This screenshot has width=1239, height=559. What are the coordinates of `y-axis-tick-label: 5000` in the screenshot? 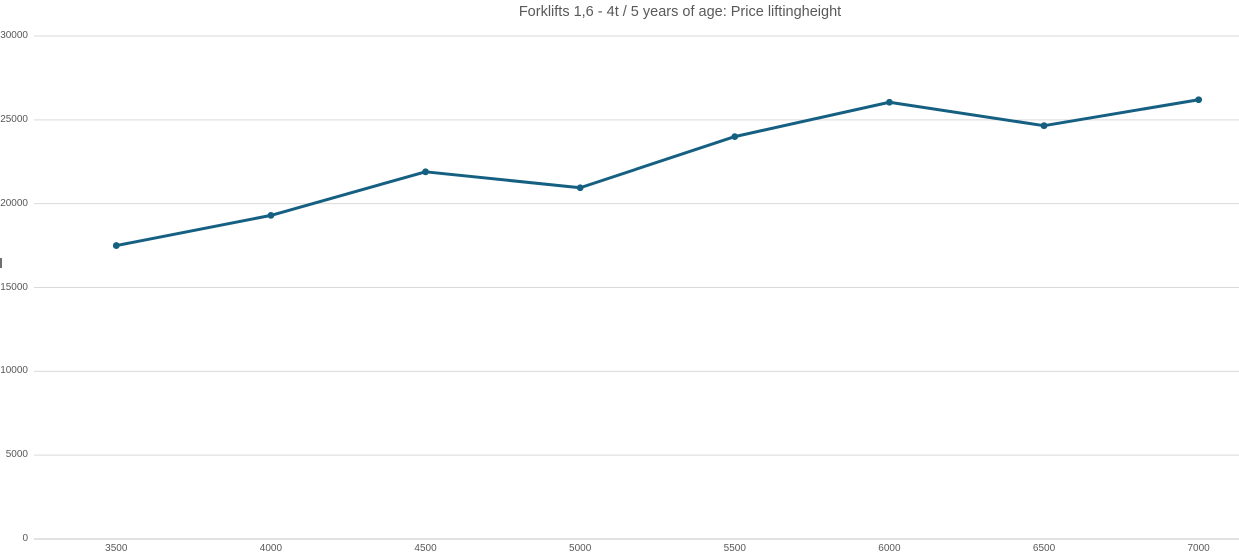 It's located at (16, 455).